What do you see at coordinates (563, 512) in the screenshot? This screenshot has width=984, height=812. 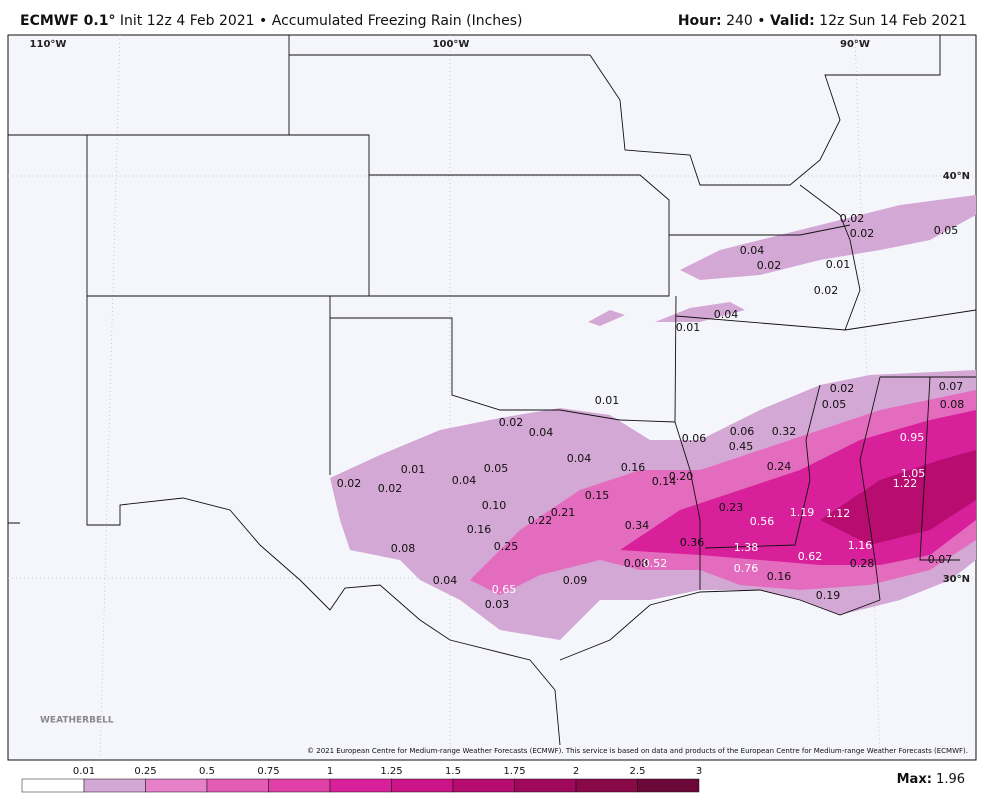 I see `value-label: 0.21` at bounding box center [563, 512].